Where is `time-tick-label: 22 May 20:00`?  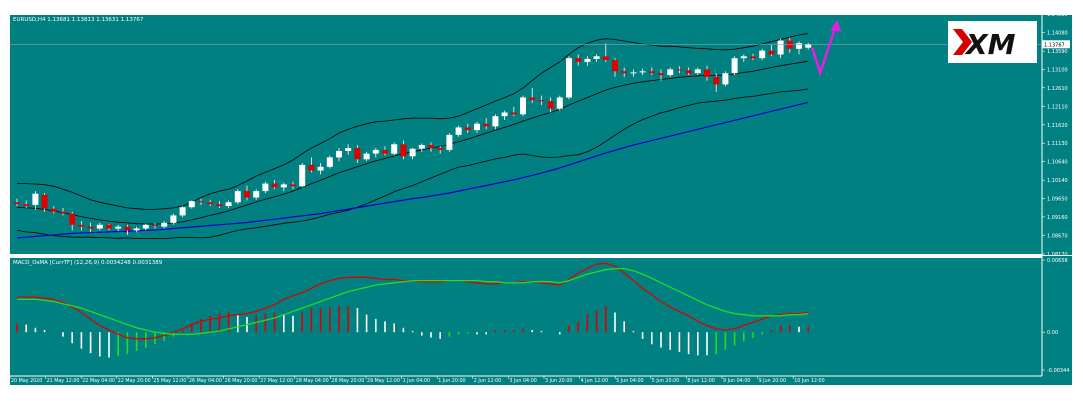
time-tick-label: 22 May 20:00 is located at coordinates (134, 381).